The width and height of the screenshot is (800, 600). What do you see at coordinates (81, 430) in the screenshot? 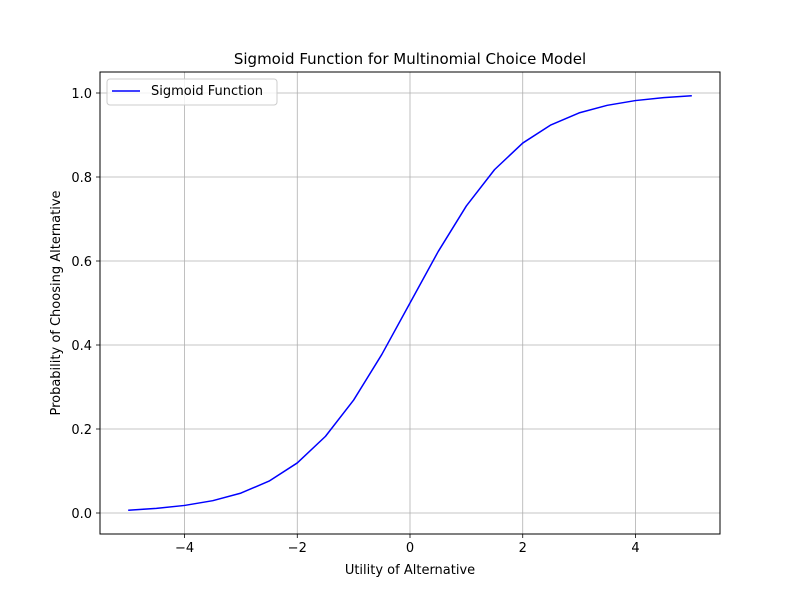
I see `y-tick-label: 0.2` at bounding box center [81, 430].